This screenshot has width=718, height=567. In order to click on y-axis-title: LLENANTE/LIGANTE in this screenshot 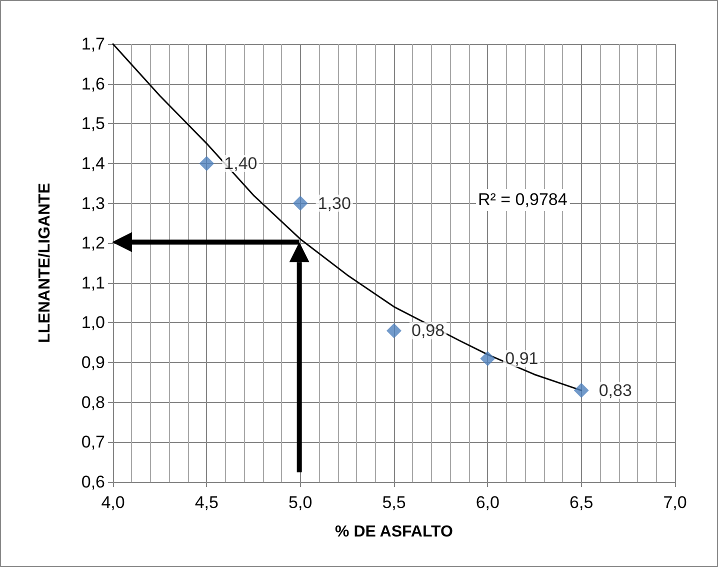, I will do `click(45, 262)`.